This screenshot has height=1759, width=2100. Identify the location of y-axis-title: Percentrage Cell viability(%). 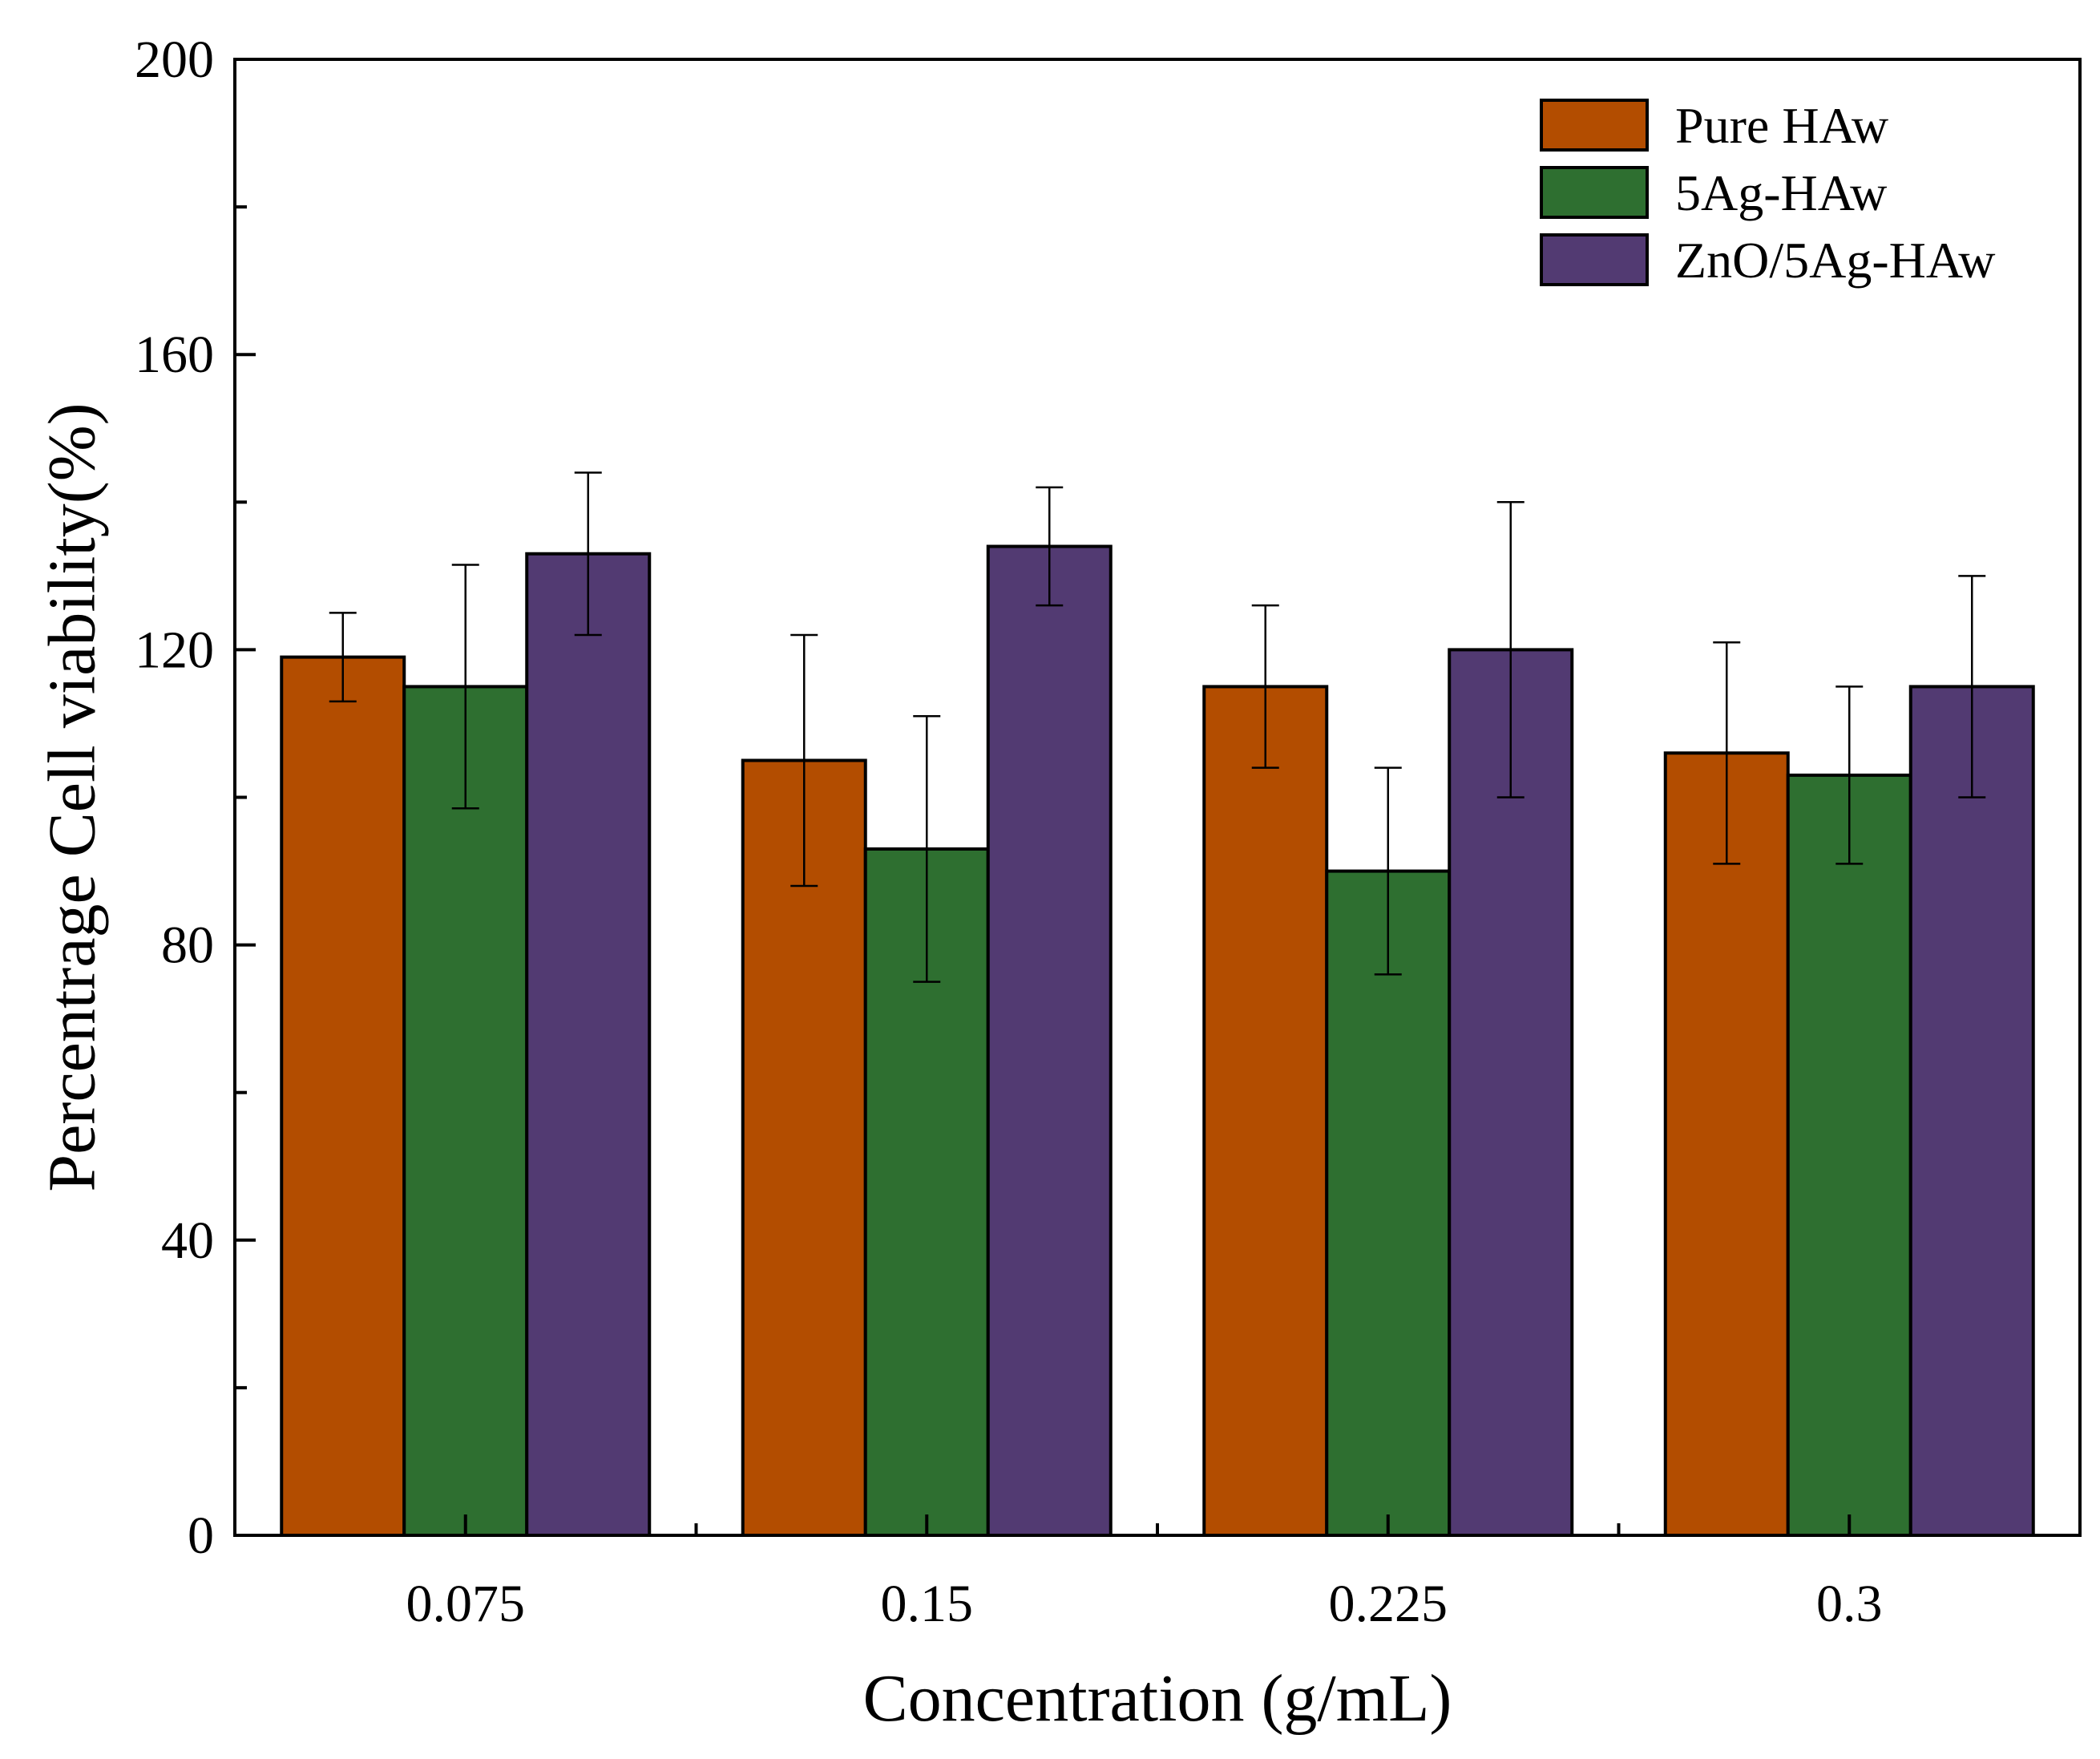
(71, 796).